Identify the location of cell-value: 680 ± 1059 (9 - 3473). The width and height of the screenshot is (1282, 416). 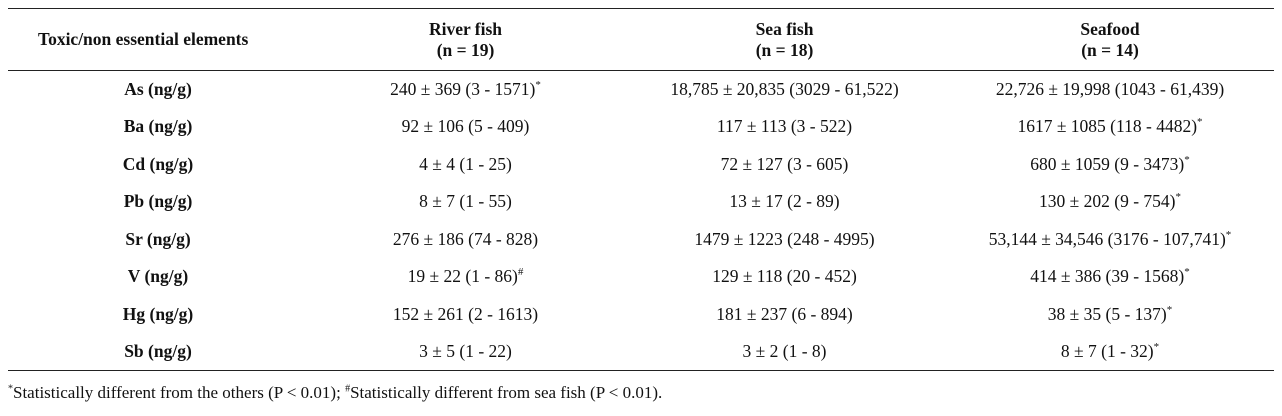
(1107, 163).